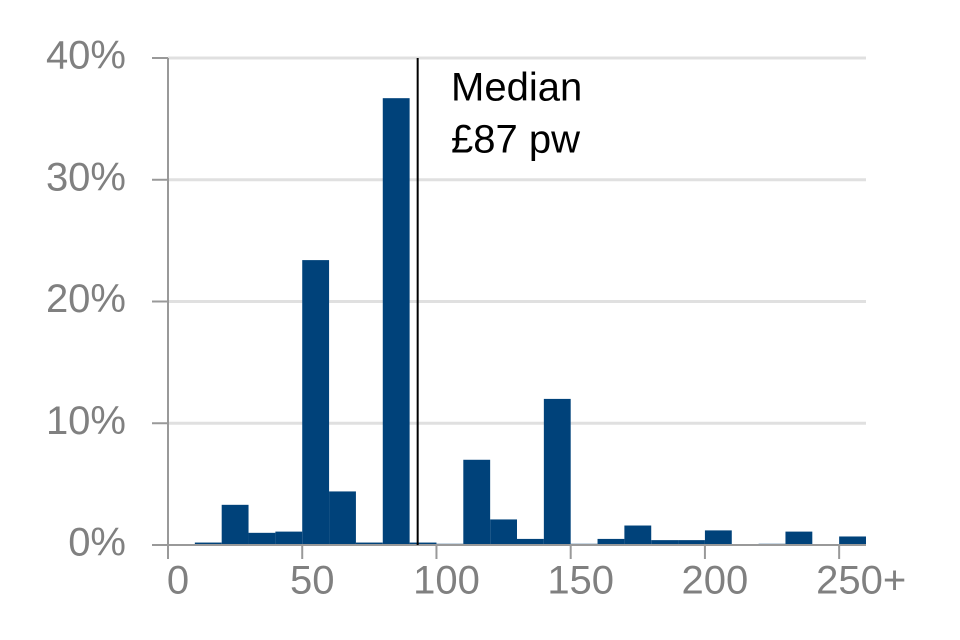  What do you see at coordinates (86, 299) in the screenshot?
I see `y-tick-label: 20%` at bounding box center [86, 299].